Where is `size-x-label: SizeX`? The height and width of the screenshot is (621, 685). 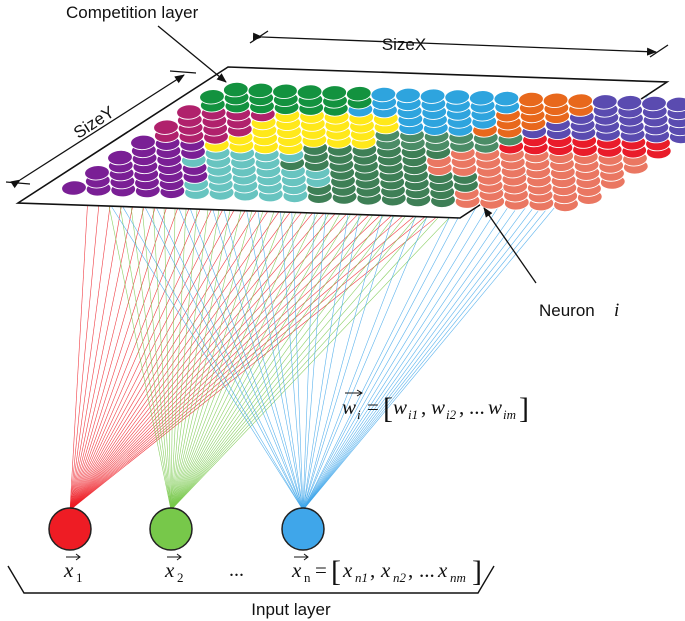 size-x-label: SizeX is located at coordinates (404, 44).